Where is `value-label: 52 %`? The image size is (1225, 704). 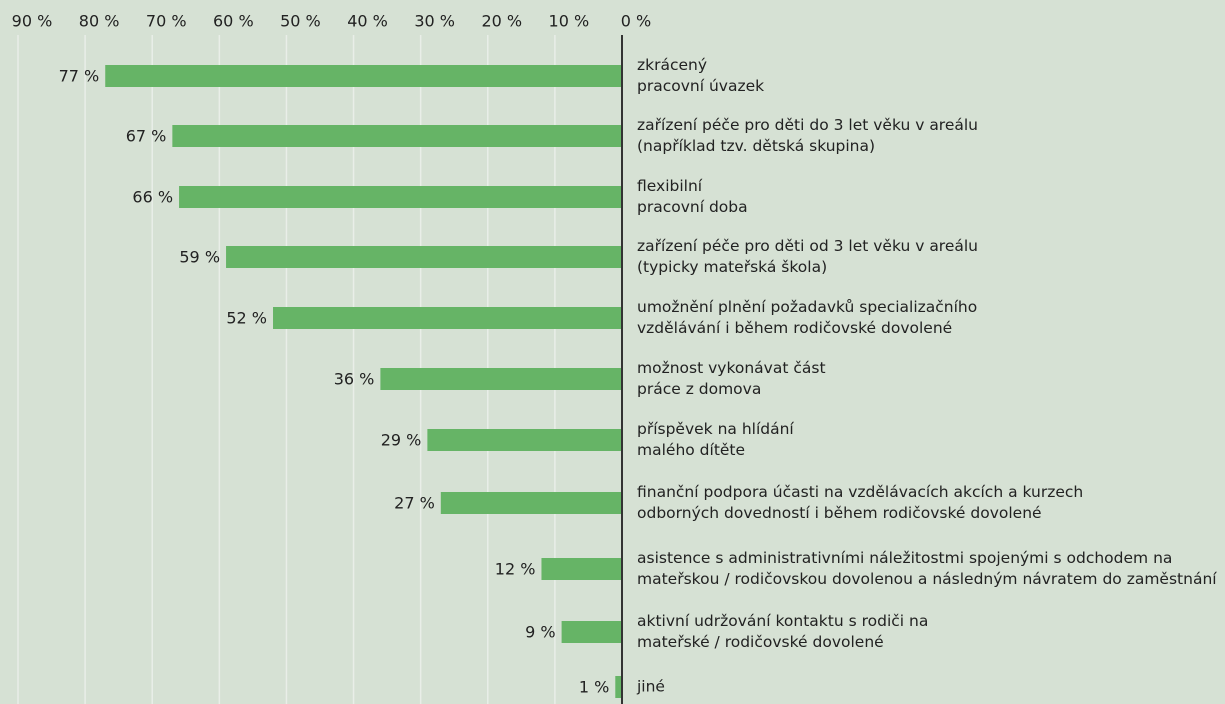 value-label: 52 % is located at coordinates (246, 318).